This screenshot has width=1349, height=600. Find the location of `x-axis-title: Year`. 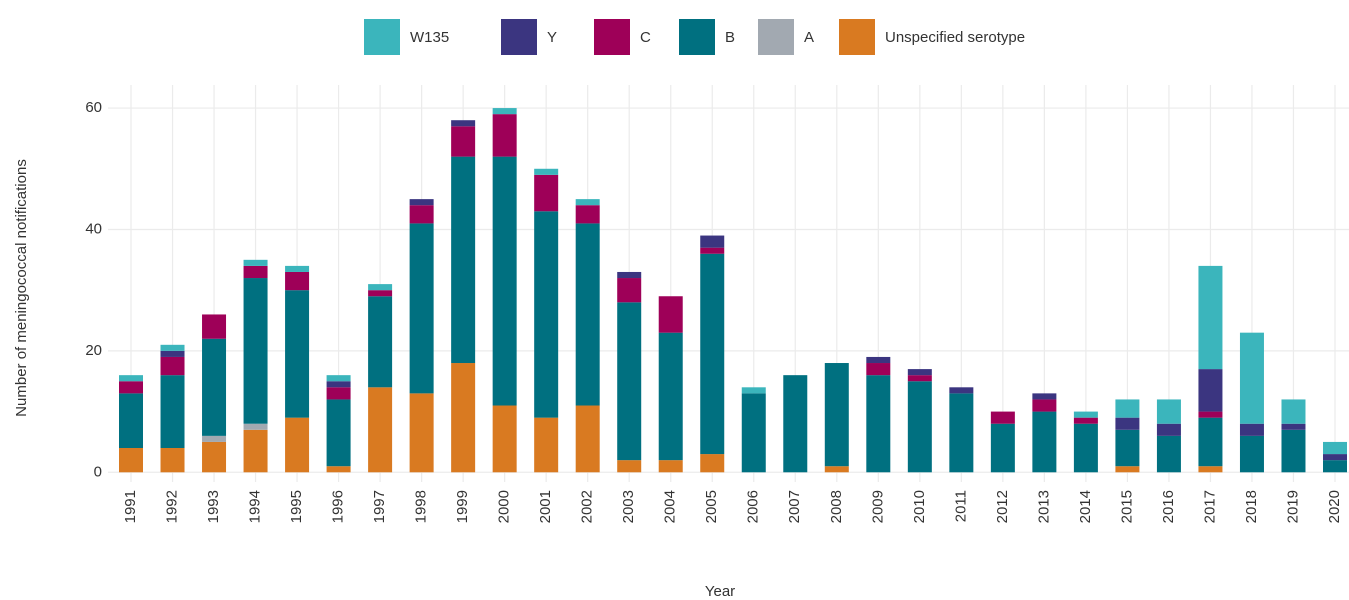

x-axis-title: Year is located at coordinates (720, 591).